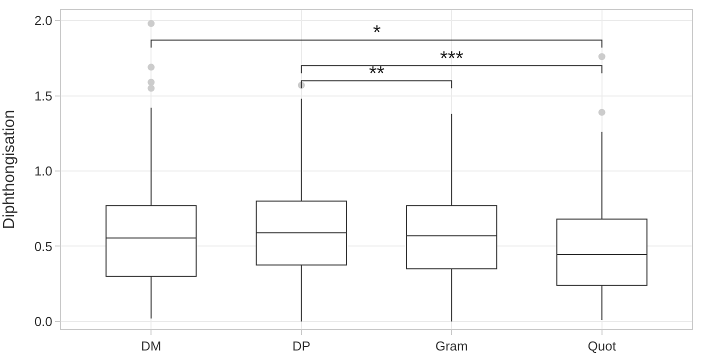 The width and height of the screenshot is (701, 362). I want to click on y-tick-label: 1.0, so click(43, 171).